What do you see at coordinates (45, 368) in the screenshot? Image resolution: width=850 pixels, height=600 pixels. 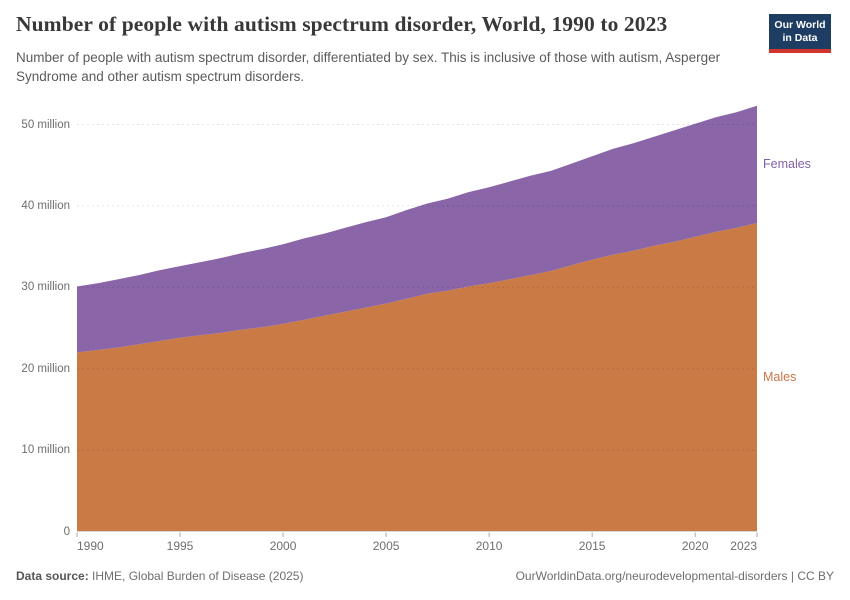 I see `y-axis-label: 20 million` at bounding box center [45, 368].